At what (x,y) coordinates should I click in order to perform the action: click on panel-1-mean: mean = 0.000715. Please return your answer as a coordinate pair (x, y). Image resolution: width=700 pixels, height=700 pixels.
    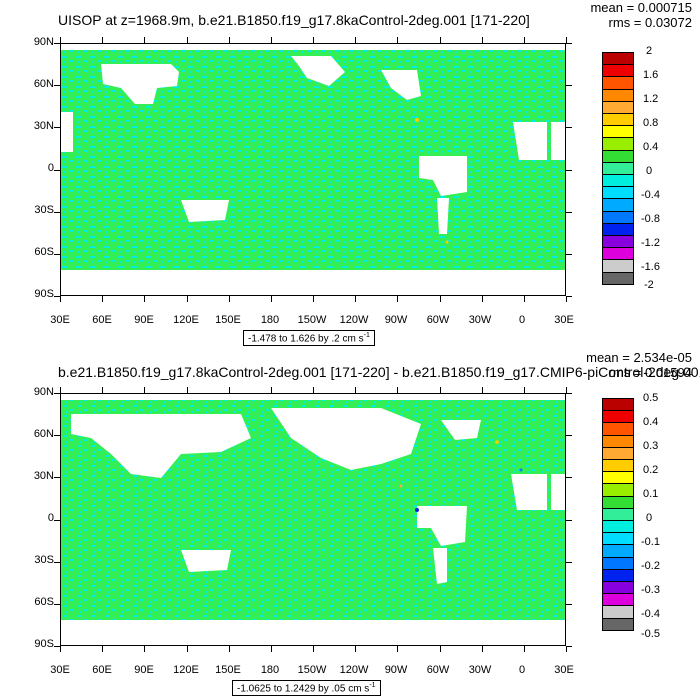
    Looking at the image, I should click on (641, 7).